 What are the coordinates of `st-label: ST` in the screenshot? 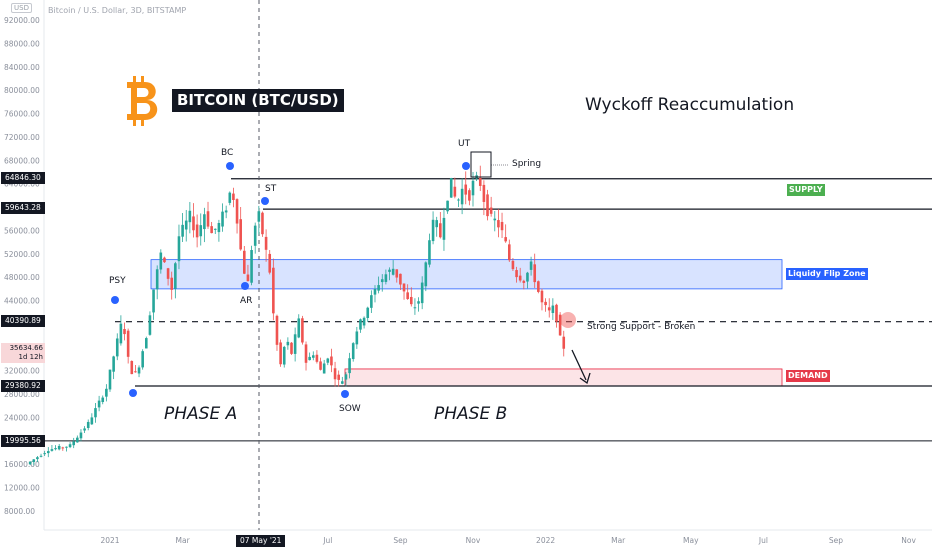 It's located at (271, 189).